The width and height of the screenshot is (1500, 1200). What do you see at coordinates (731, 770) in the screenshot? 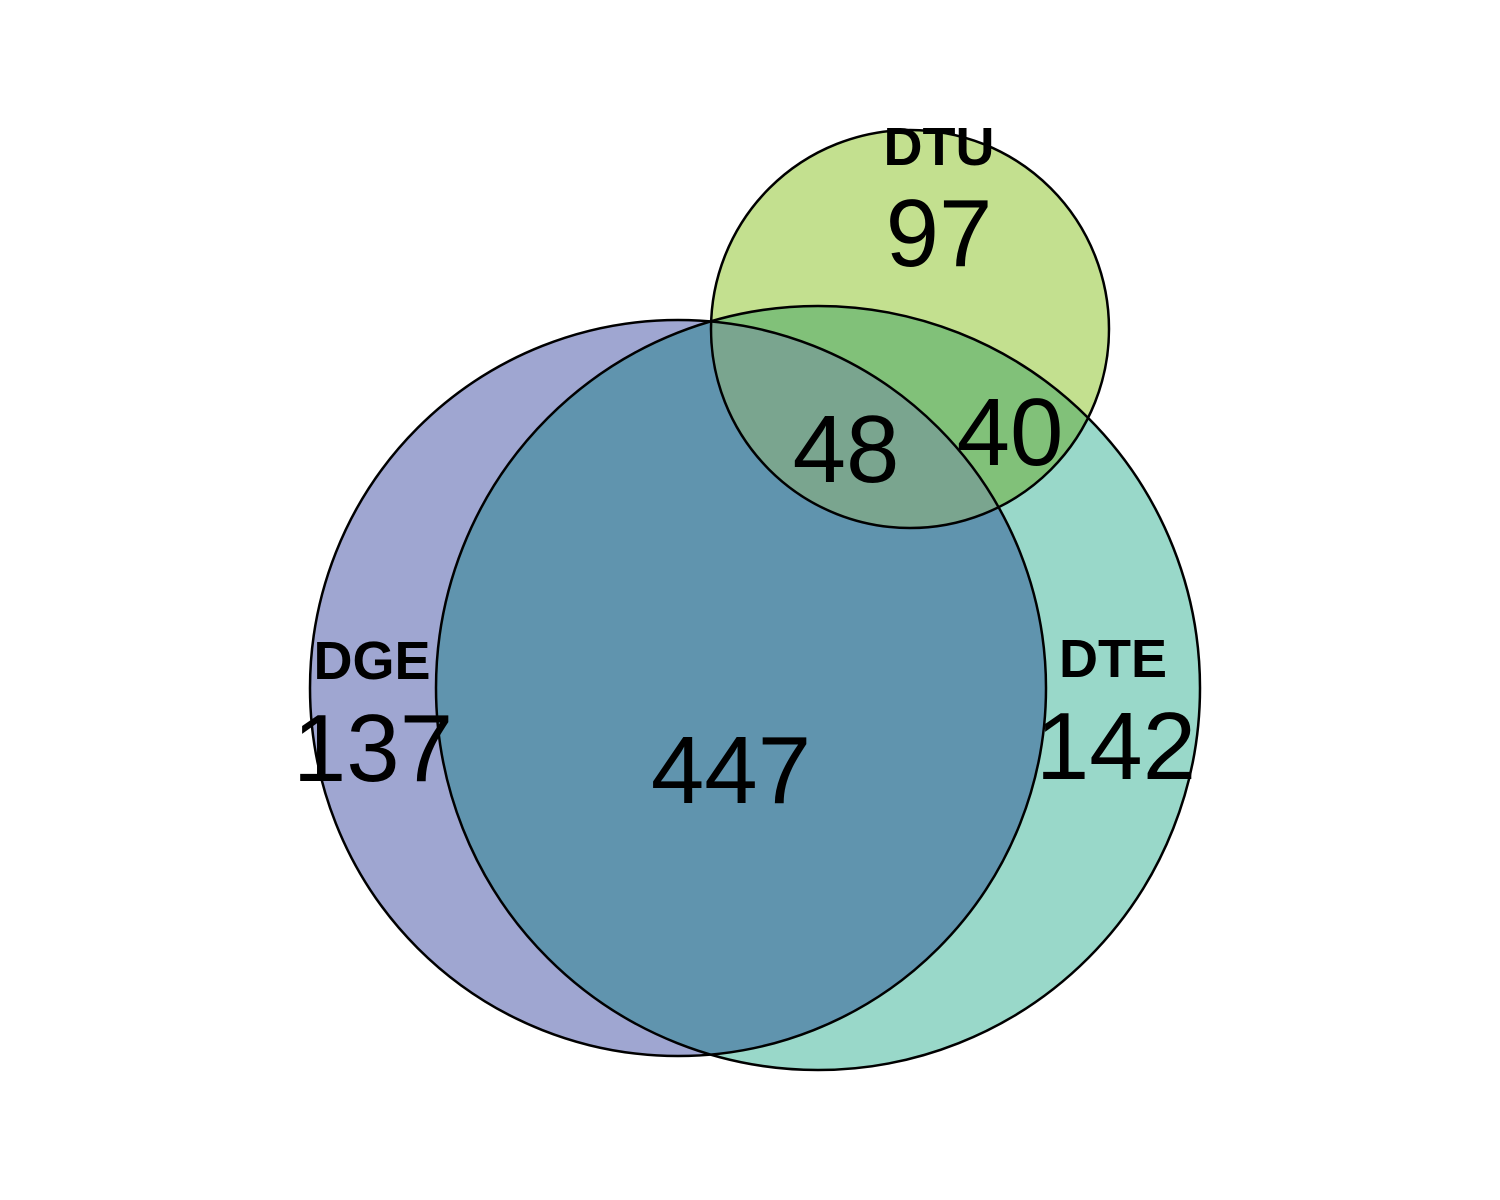
I see `dge-dte-count: 447` at bounding box center [731, 770].